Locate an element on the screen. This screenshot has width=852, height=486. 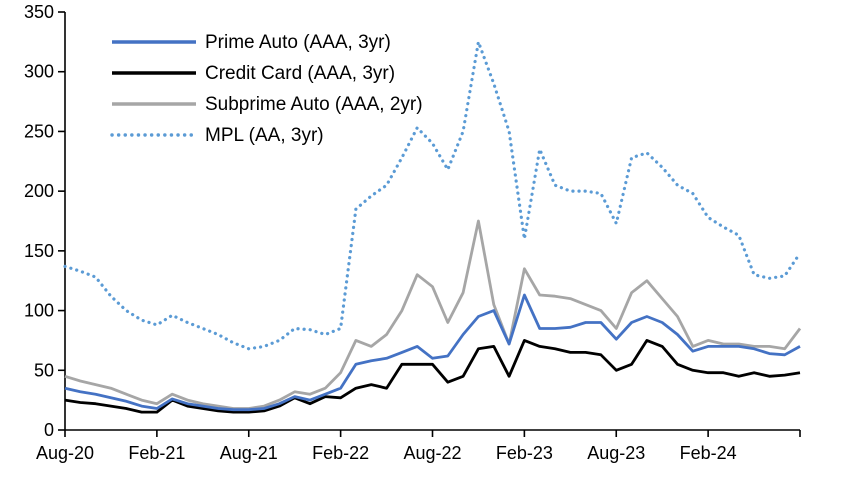
y-axis-tick-label: 250 is located at coordinates (39, 131).